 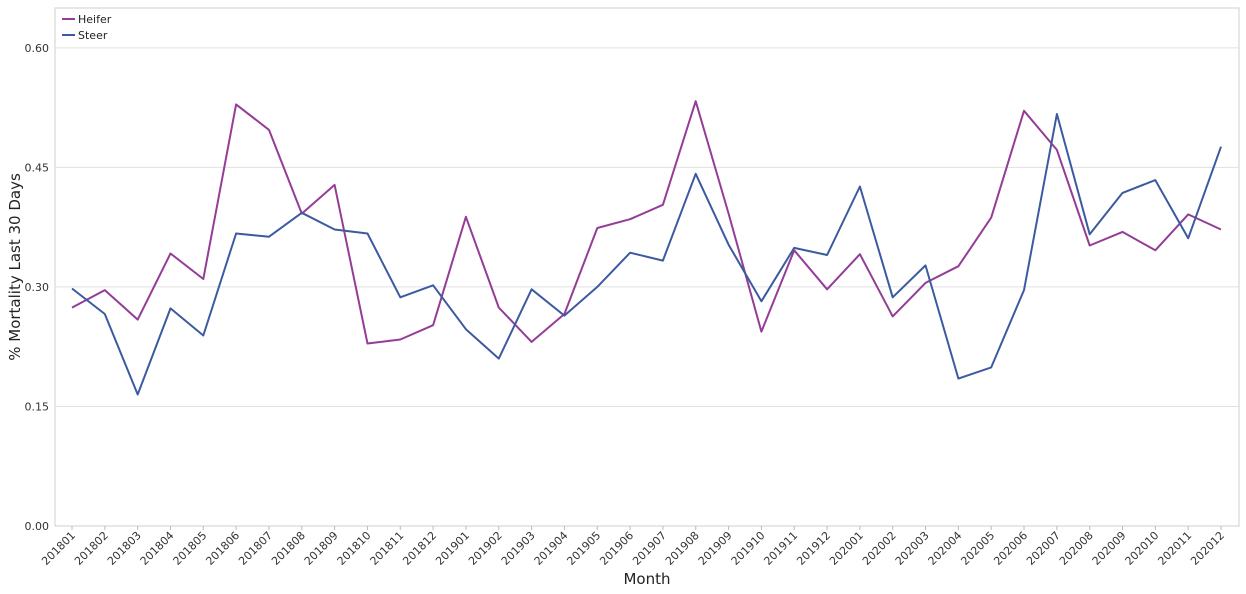 What do you see at coordinates (1076, 548) in the screenshot?
I see `x-tick-label: 202008` at bounding box center [1076, 548].